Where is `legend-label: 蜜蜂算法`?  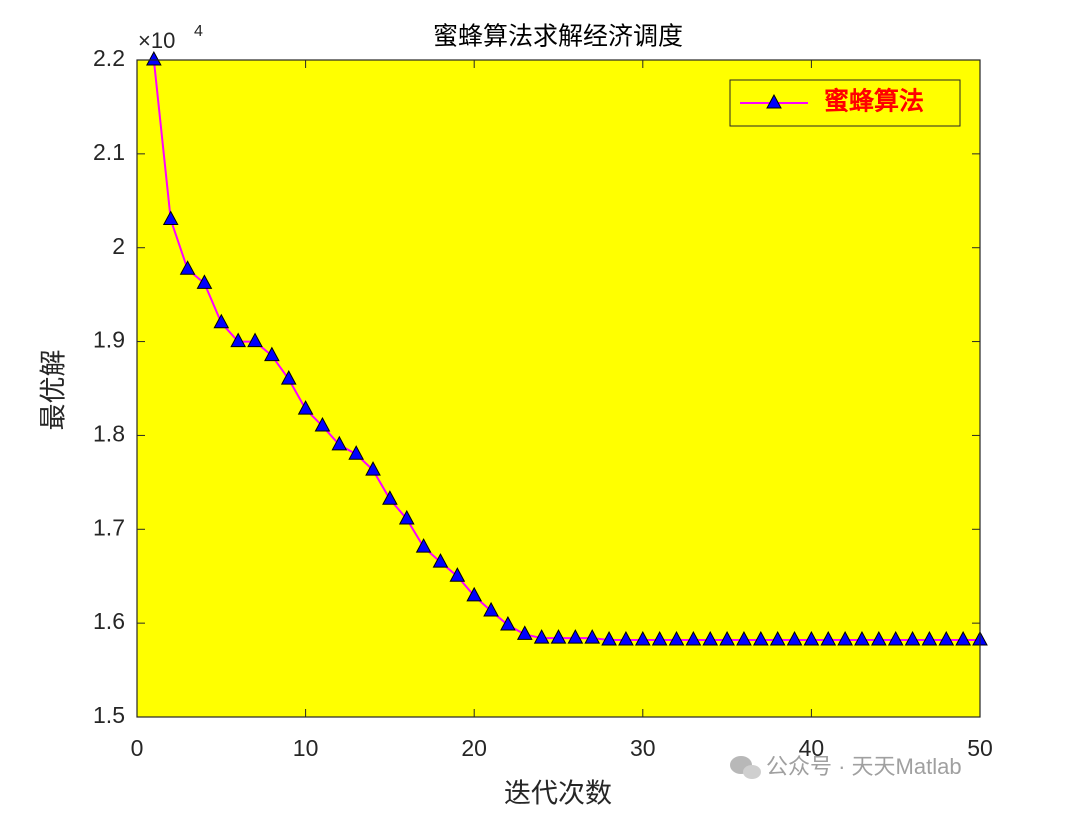
legend-label: 蜜蜂算法 is located at coordinates (874, 101).